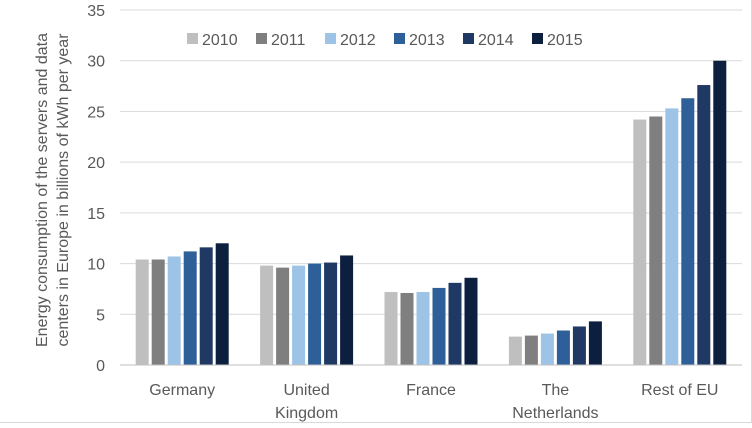 The image size is (752, 428). Describe the element at coordinates (385, 40) in the screenshot. I see `legend: 2010 2011 2012 2013 2014 2015` at that location.